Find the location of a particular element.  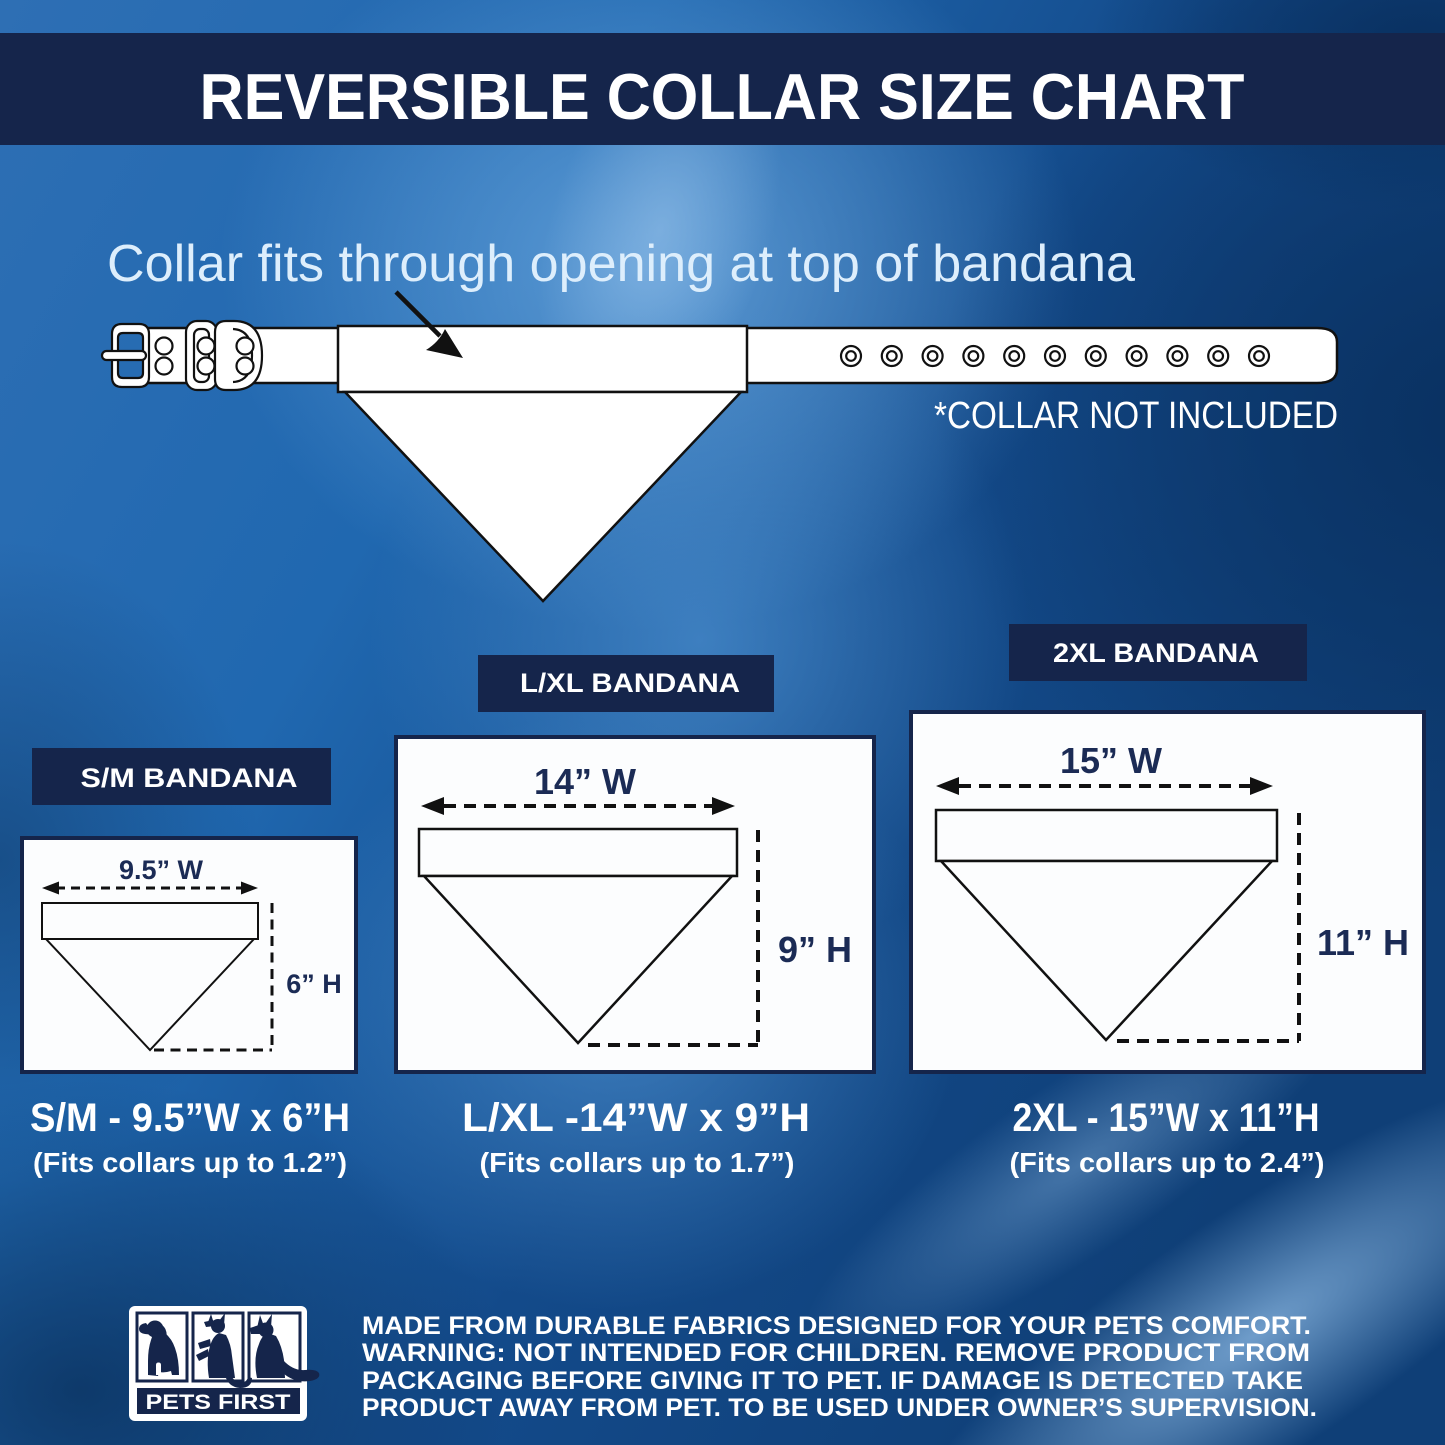

svg-text: REVERSIBLE COLLAR SIZE CHART is located at coordinates (722, 96).